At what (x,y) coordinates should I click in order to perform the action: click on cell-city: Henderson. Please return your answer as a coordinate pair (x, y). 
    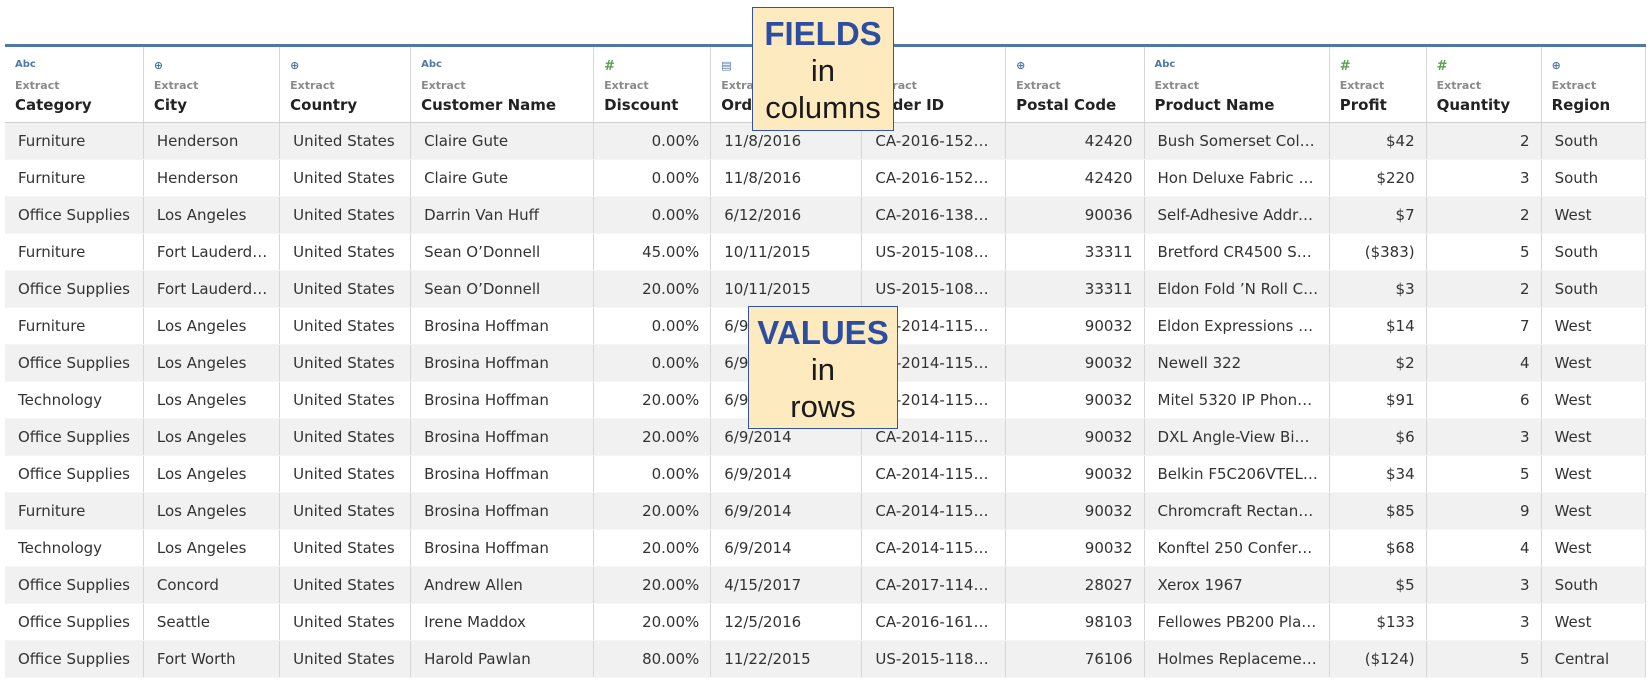
    Looking at the image, I should click on (212, 141).